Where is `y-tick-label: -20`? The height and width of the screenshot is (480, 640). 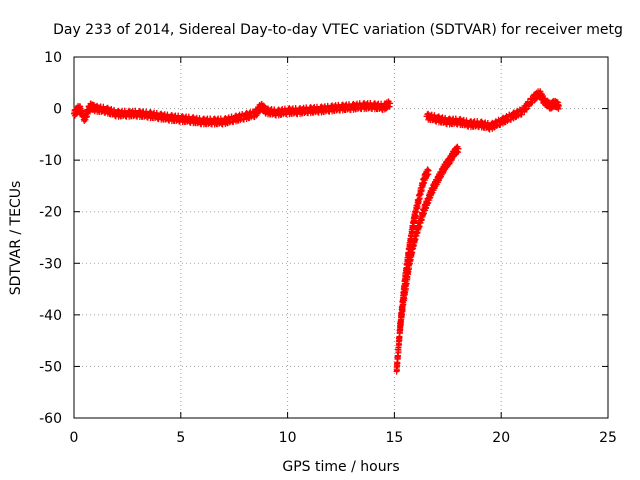 y-tick-label: -20 is located at coordinates (50, 213).